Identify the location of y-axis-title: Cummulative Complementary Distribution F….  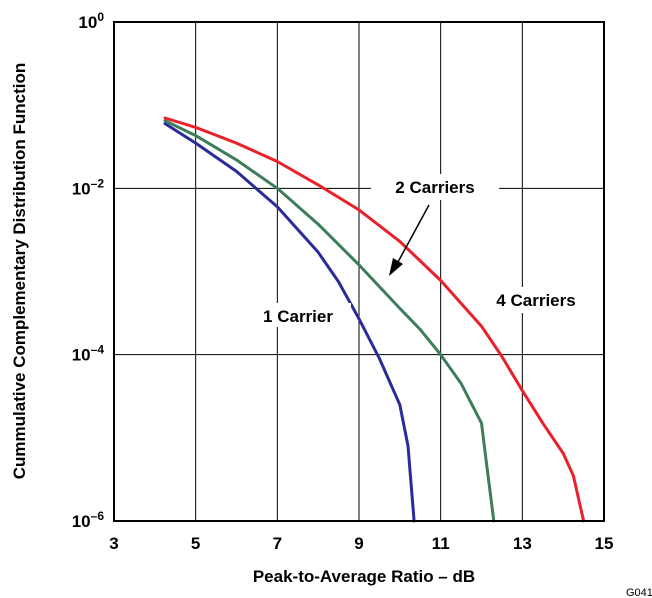
(19, 271).